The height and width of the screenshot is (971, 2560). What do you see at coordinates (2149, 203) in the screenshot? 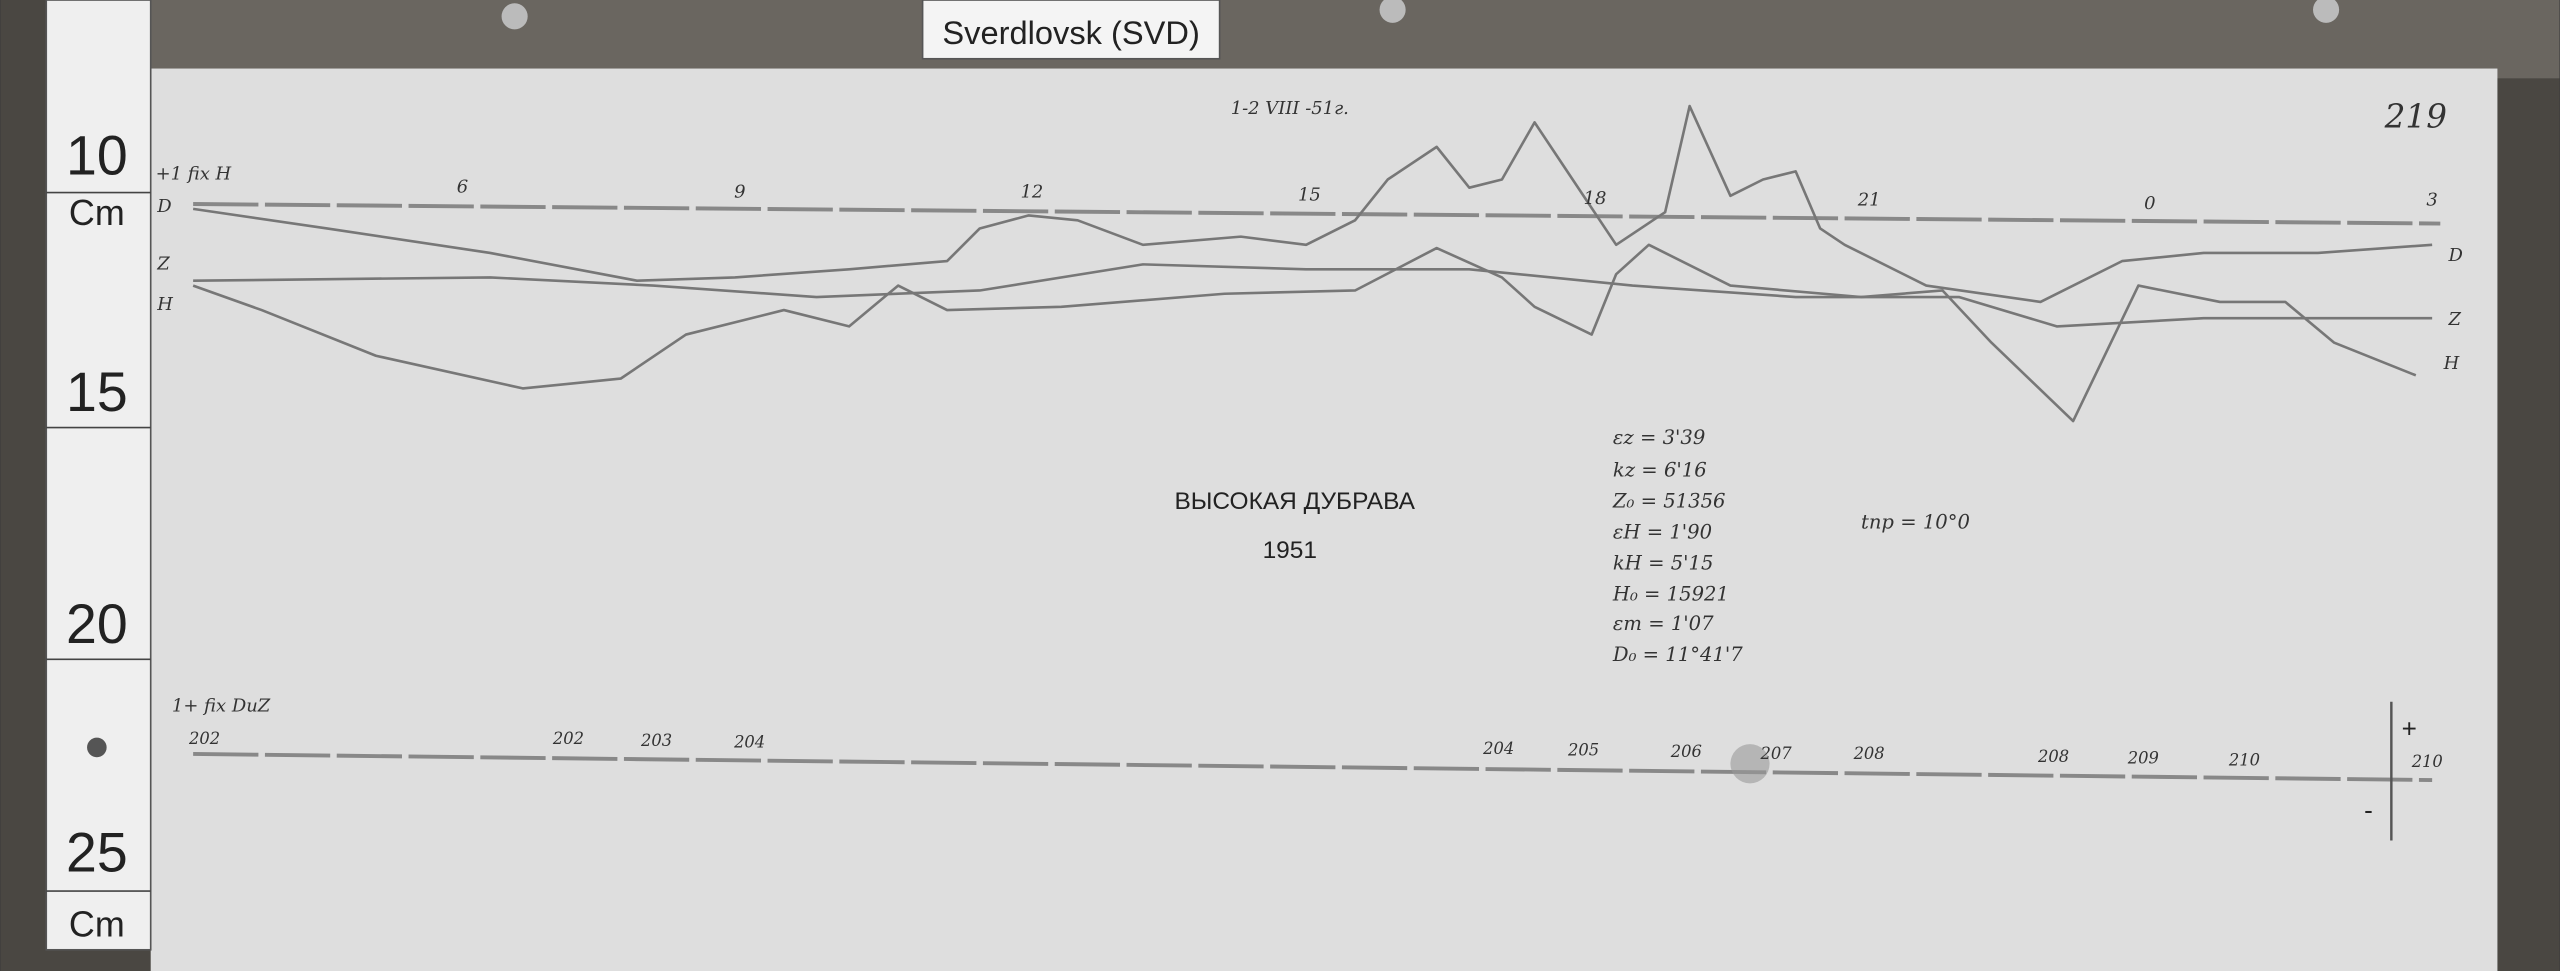
I see `hour-mark: 0` at bounding box center [2149, 203].